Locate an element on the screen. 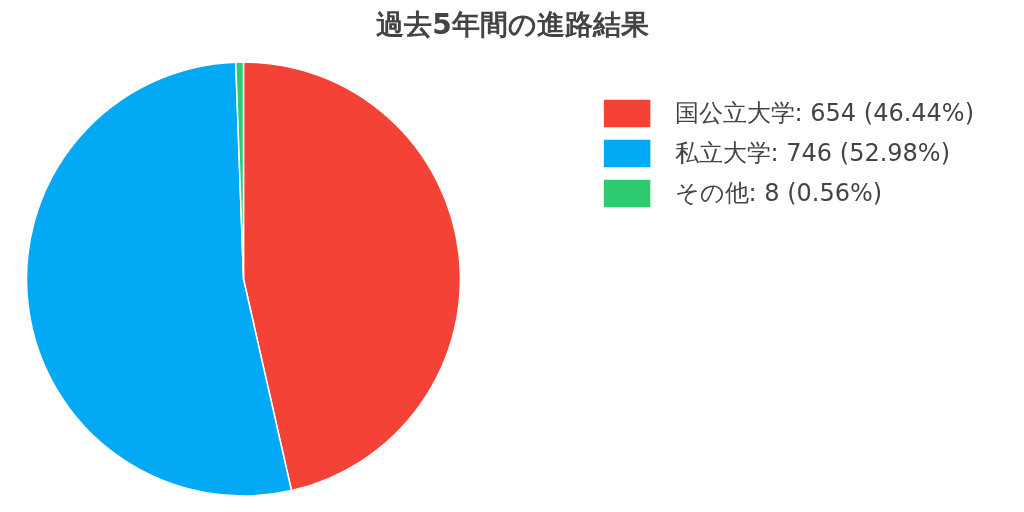 The height and width of the screenshot is (512, 1024). legend-label: 国公立大学: 654 (46.44%) is located at coordinates (824, 113).